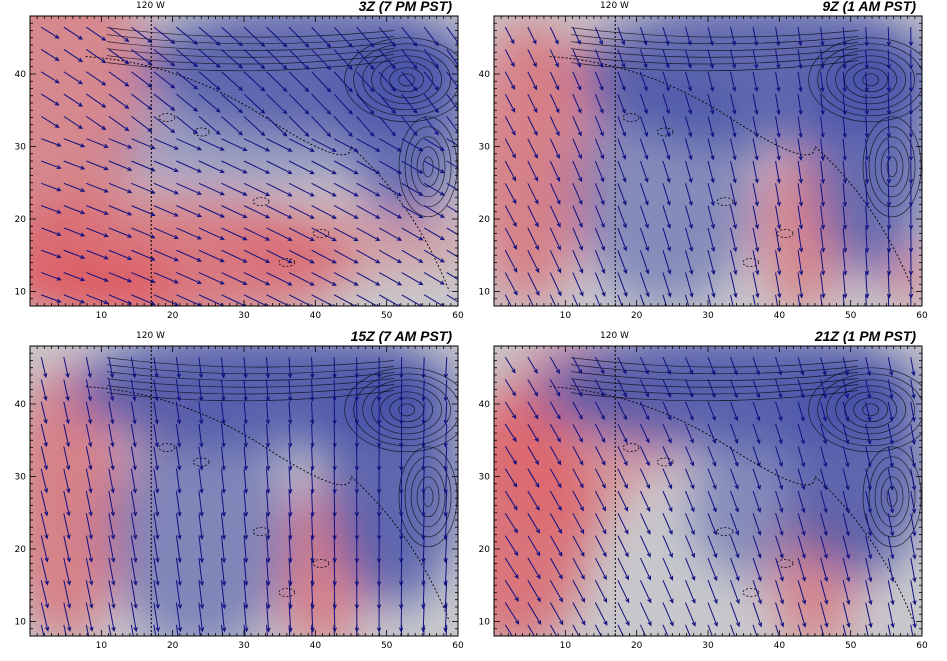 This screenshot has width=947, height=661. What do you see at coordinates (391, 476) in the screenshot?
I see `field-blob` at bounding box center [391, 476].